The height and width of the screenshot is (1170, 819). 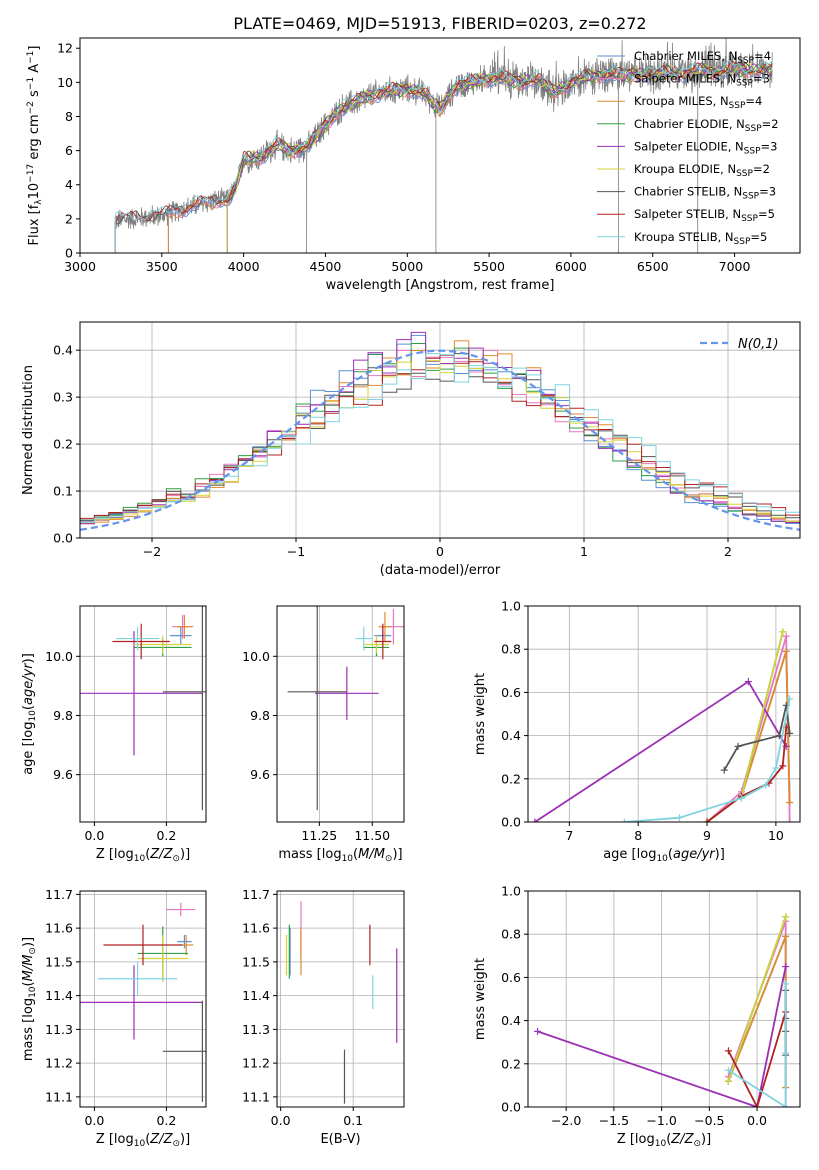 What do you see at coordinates (340, 855) in the screenshot?
I see `x-axis-label: mass [log10(M/M⊙)]` at bounding box center [340, 855].